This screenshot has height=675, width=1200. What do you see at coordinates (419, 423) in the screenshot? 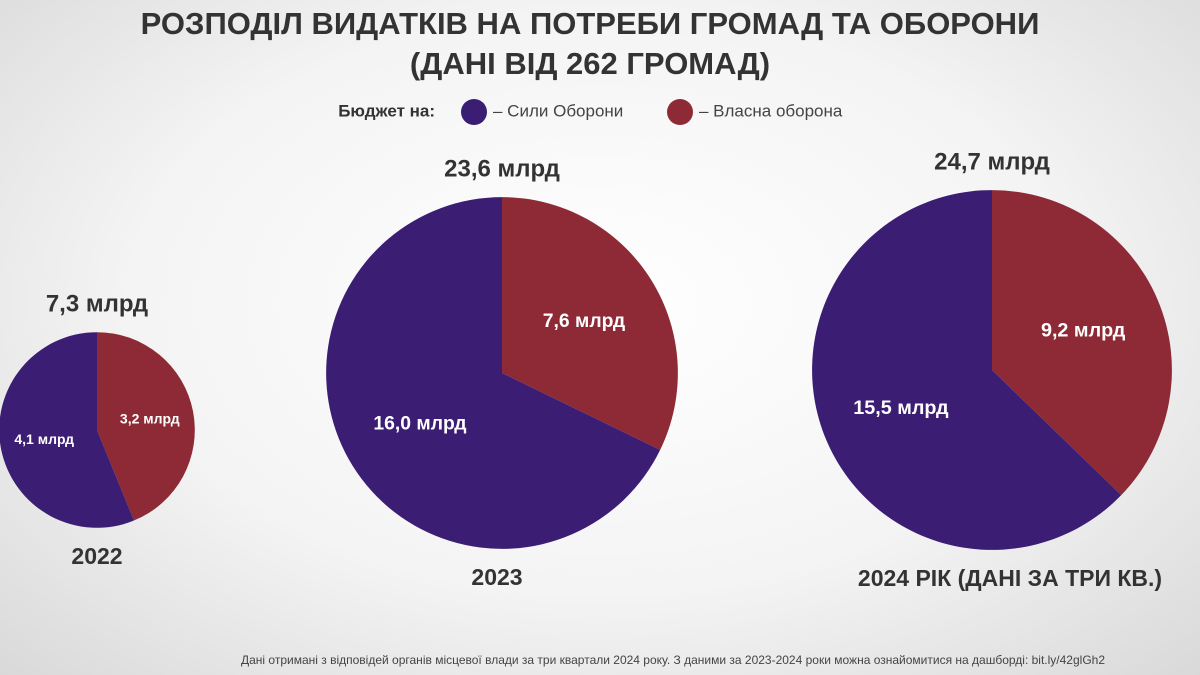
I see `slice-label: 16,0 млрд` at bounding box center [419, 423].